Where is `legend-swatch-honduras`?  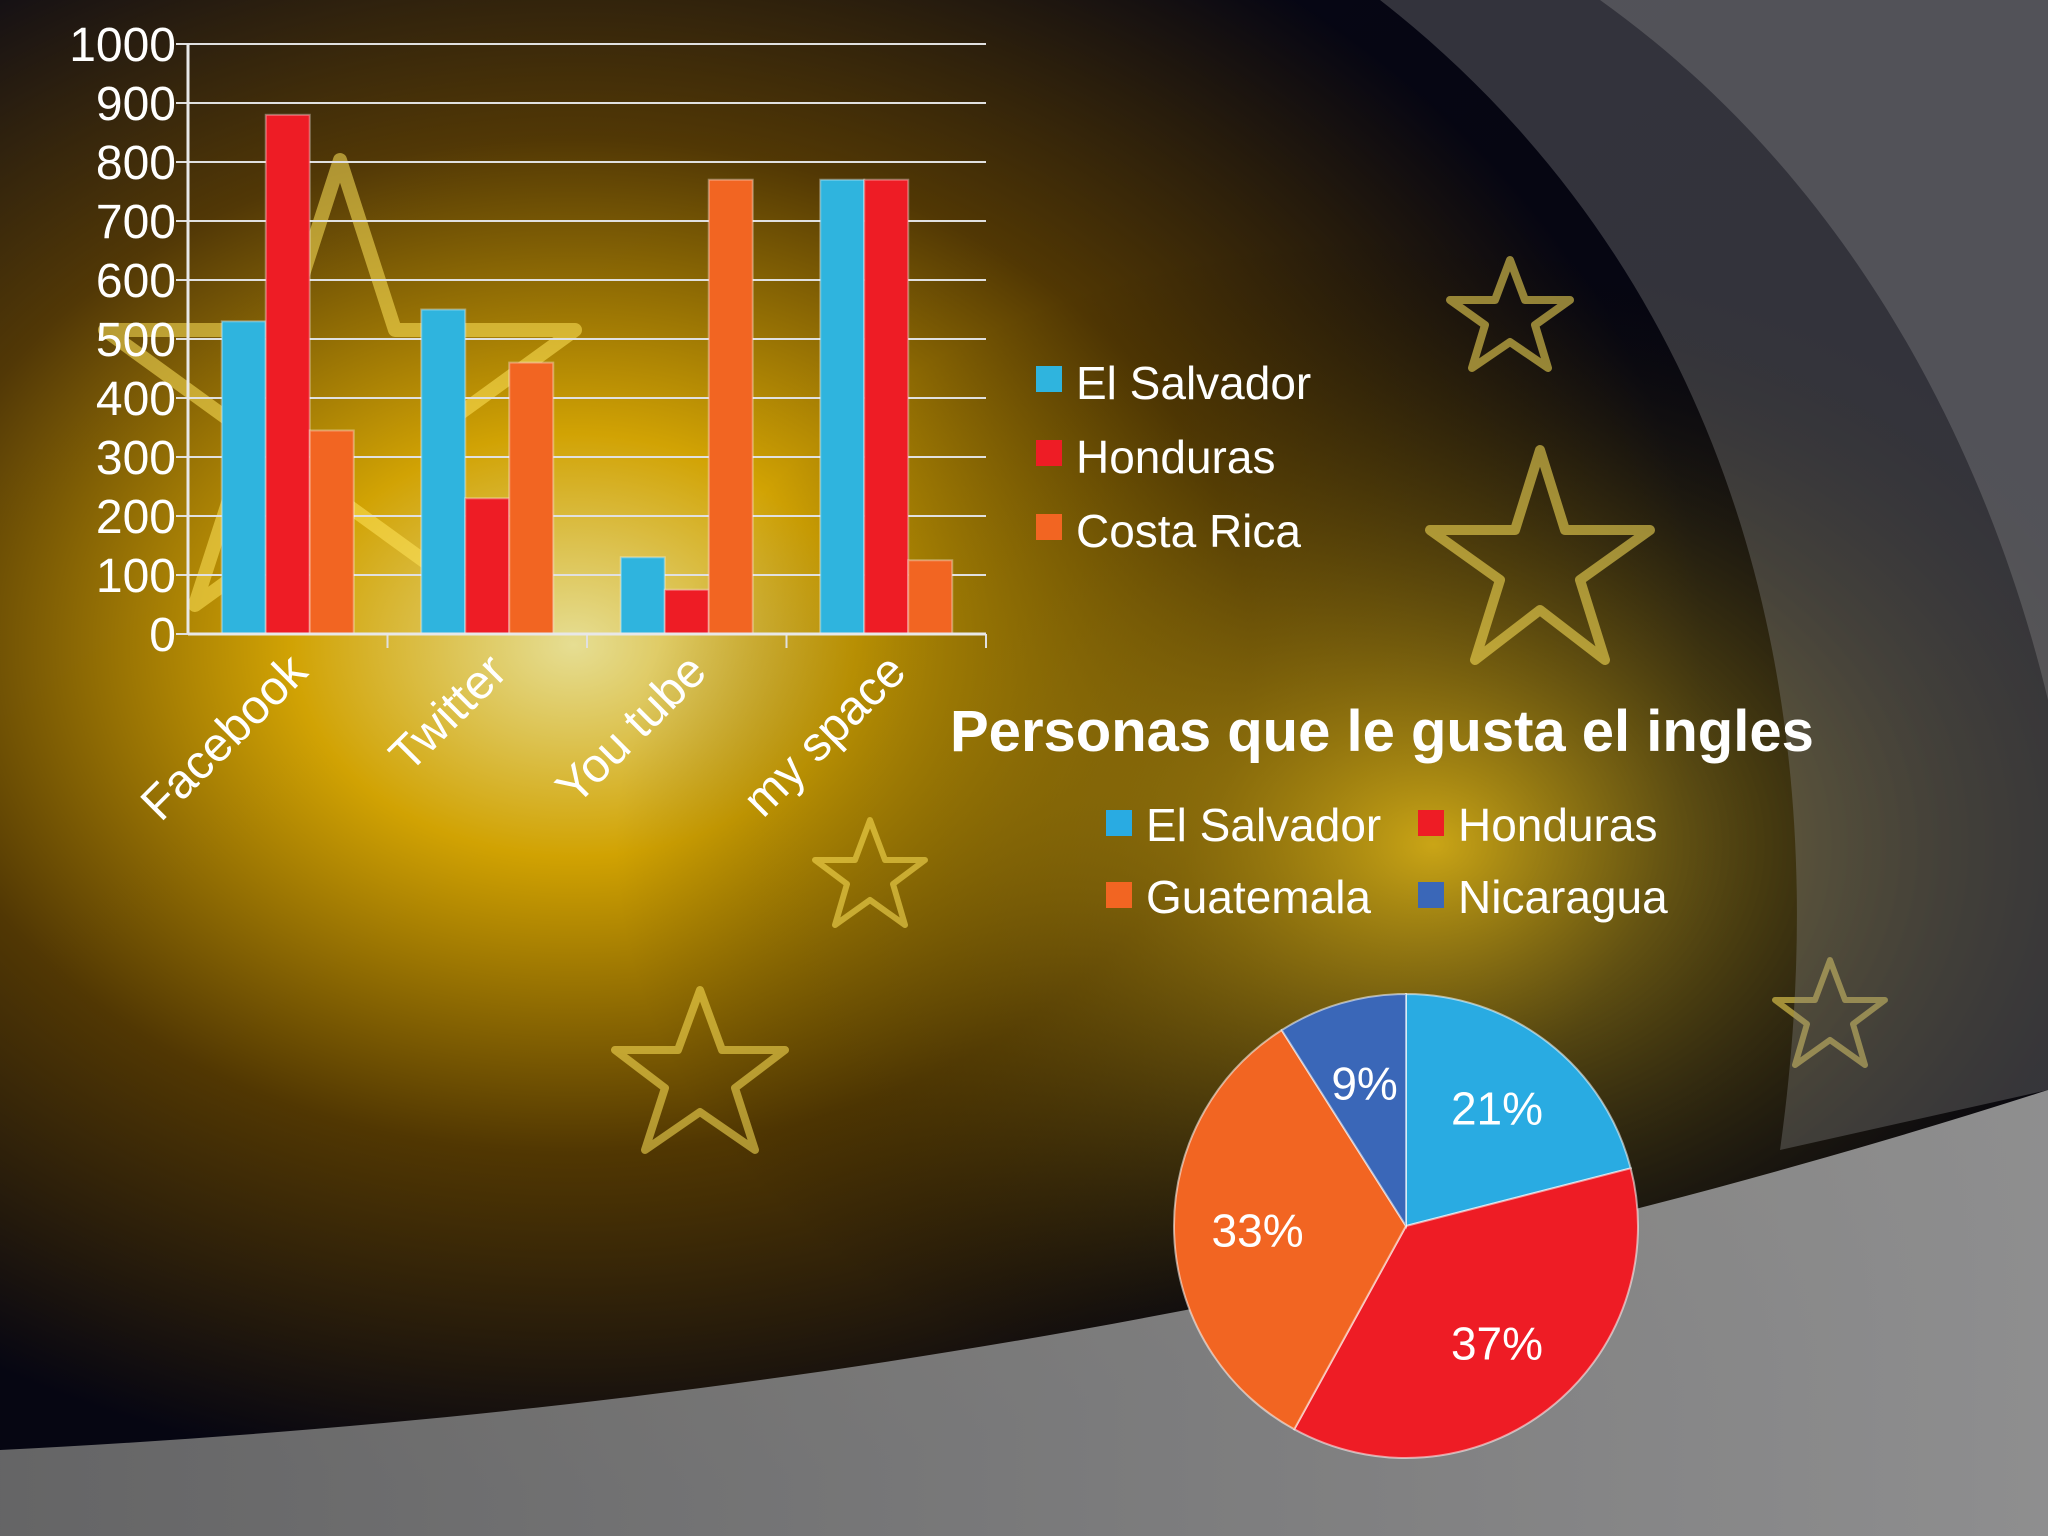
legend-swatch-honduras is located at coordinates (1049, 453).